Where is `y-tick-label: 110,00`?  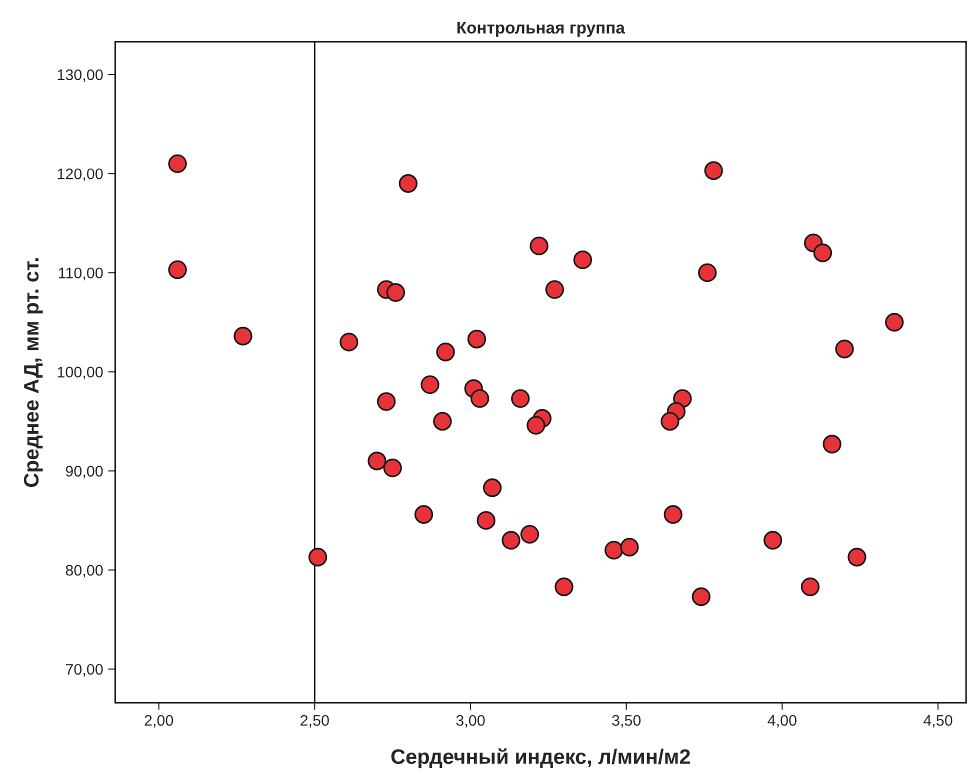
y-tick-label: 110,00 is located at coordinates (80, 274).